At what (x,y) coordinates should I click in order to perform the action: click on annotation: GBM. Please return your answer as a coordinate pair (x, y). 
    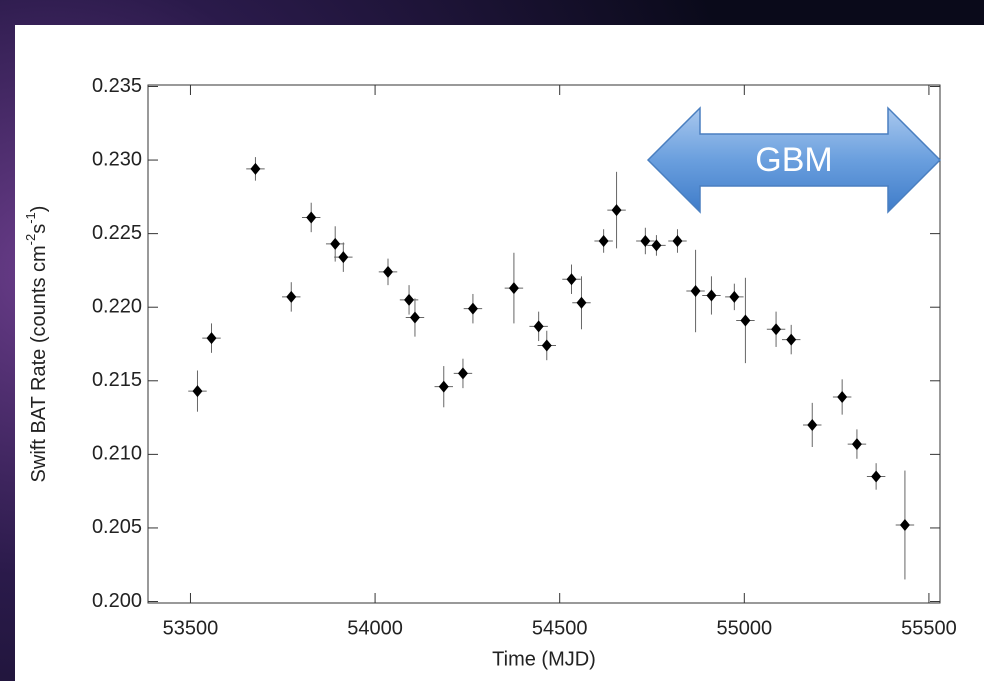
    Looking at the image, I should click on (793, 160).